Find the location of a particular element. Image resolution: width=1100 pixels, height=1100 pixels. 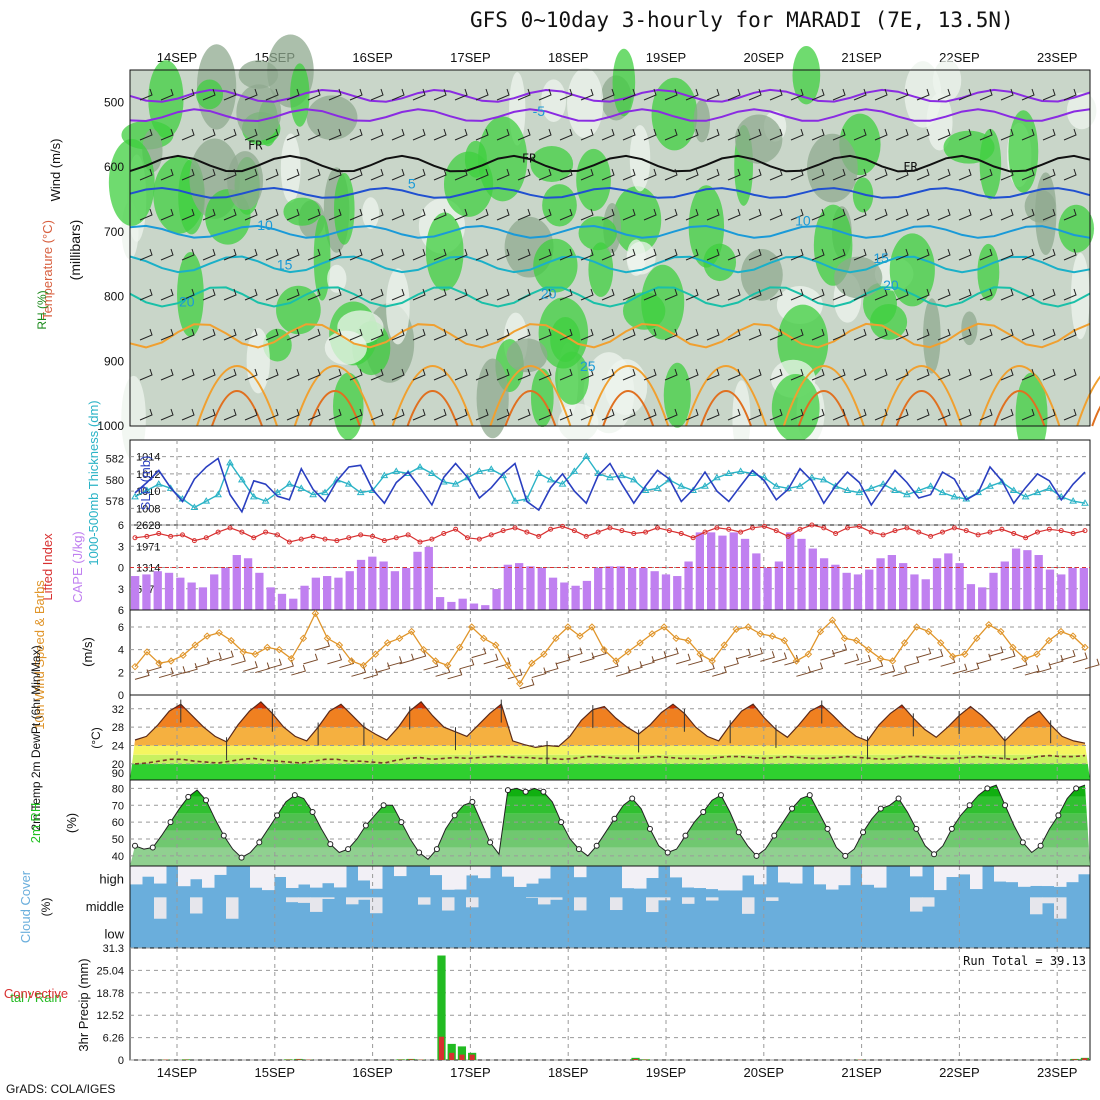

precip-total-bar is located at coordinates (400, 1059).